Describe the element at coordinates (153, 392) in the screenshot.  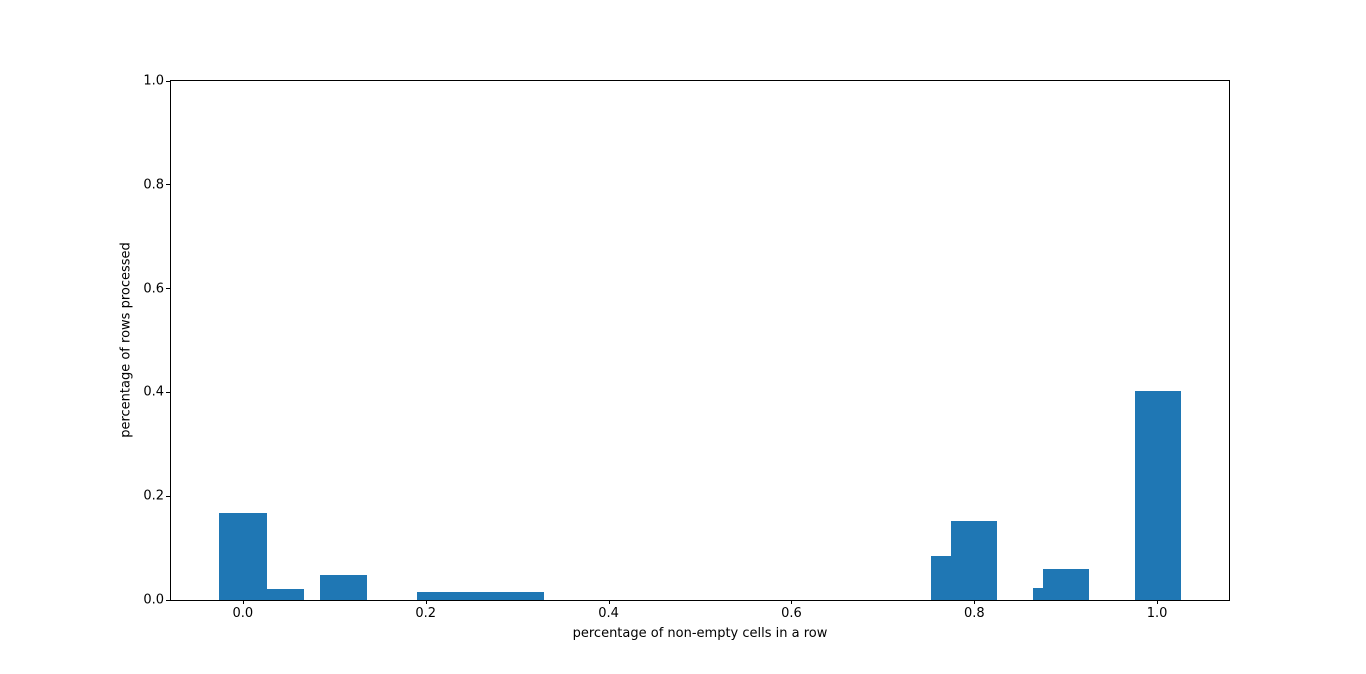
I see `y-tick-label: 0.4` at that location.